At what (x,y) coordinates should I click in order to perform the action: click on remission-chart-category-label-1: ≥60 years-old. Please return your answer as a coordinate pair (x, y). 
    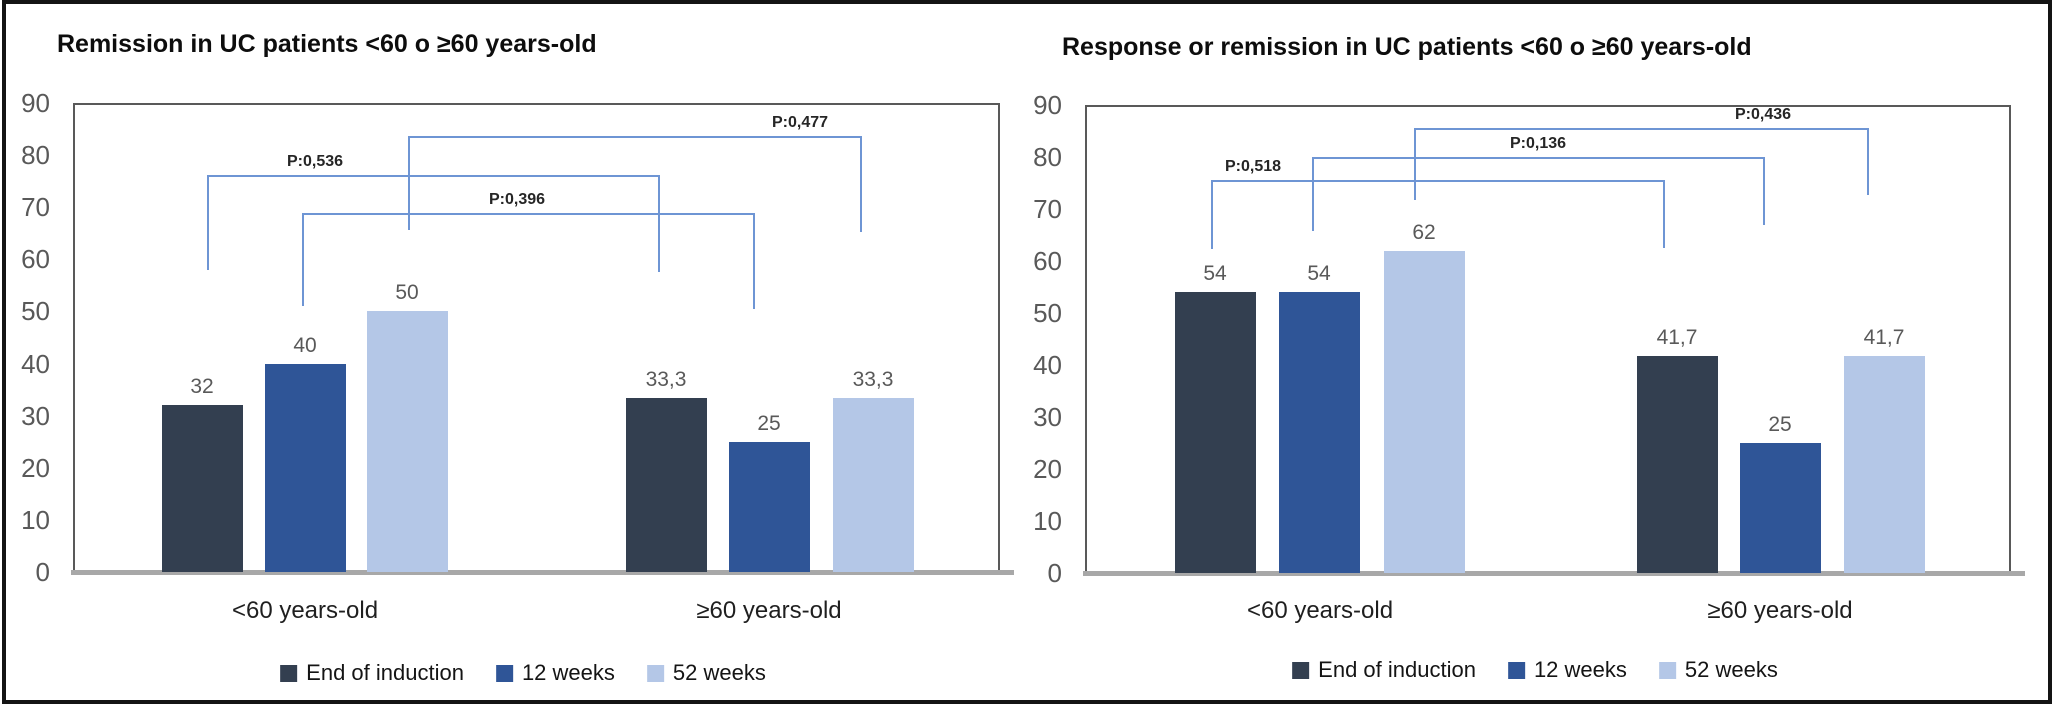
    Looking at the image, I should click on (769, 610).